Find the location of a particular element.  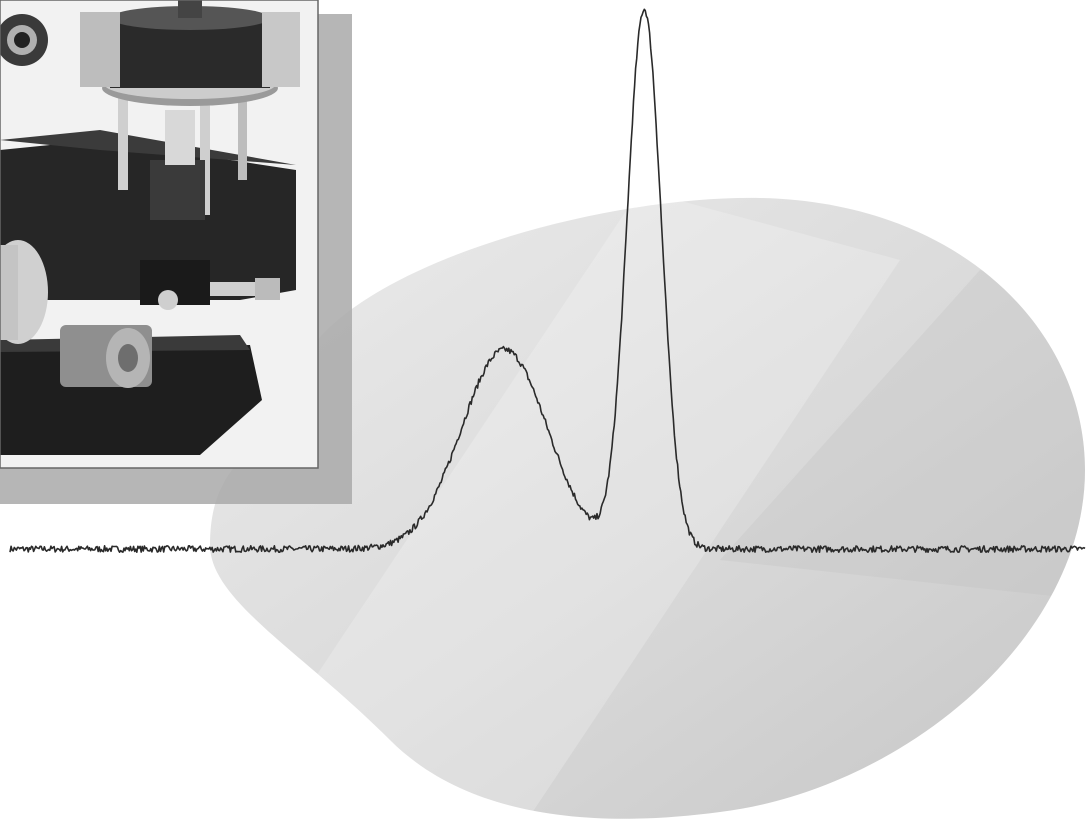

disc-fold-right is located at coordinates (902, 435).